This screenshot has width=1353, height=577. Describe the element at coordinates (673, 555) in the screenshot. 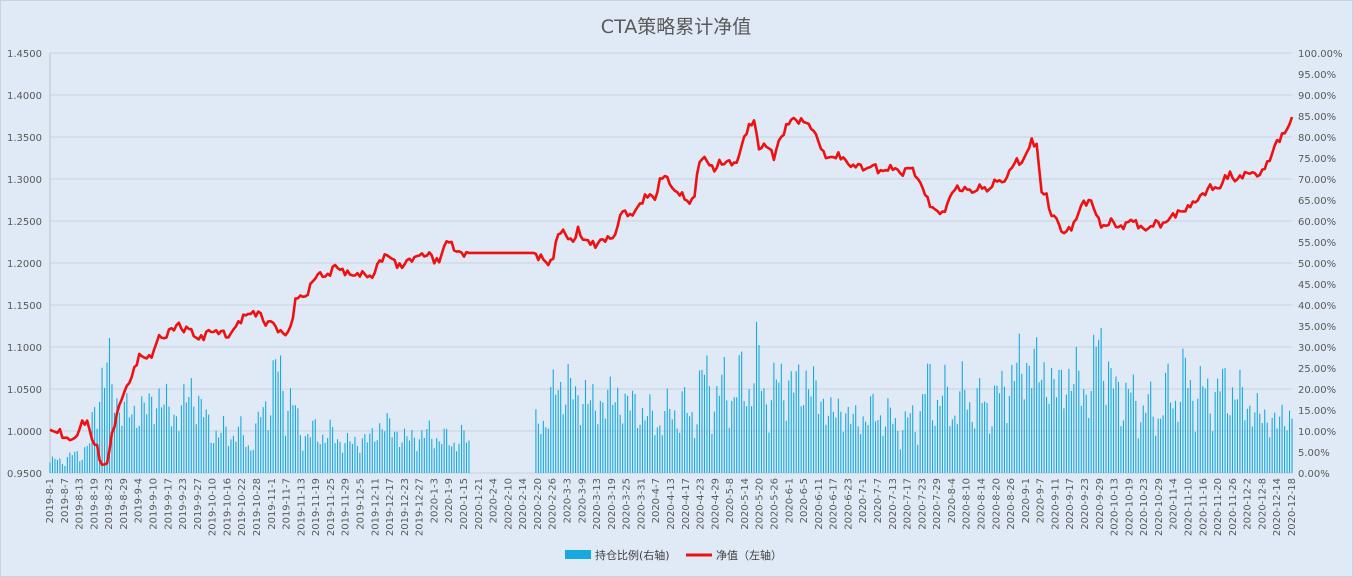

I see `chart-legend: 持仓比例(右轴) 净值（左轴）` at that location.